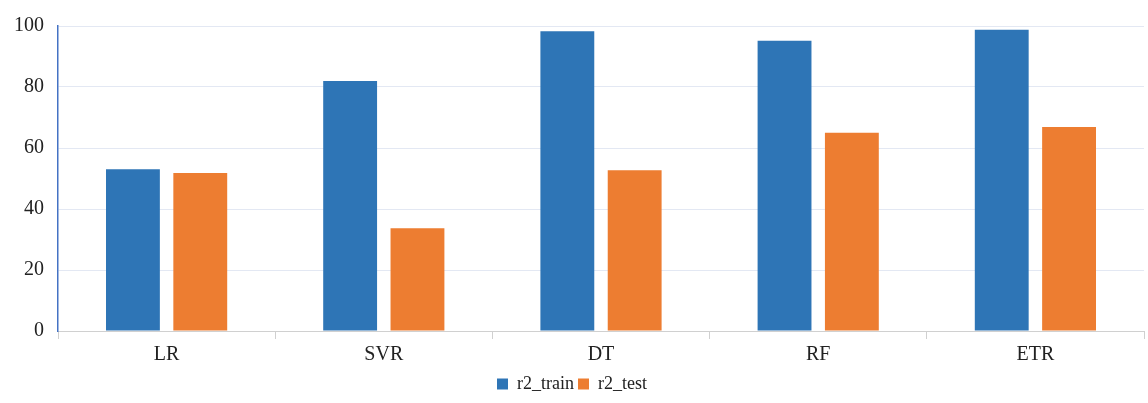 The image size is (1148, 403). I want to click on x-tick-label: ETR, so click(1035, 353).